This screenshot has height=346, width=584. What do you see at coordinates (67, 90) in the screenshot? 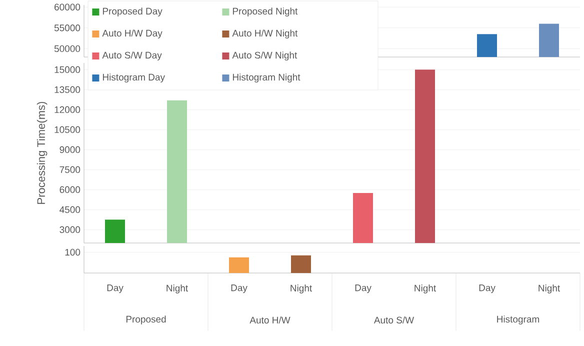
I see `y-tick-label: 13500` at bounding box center [67, 90].